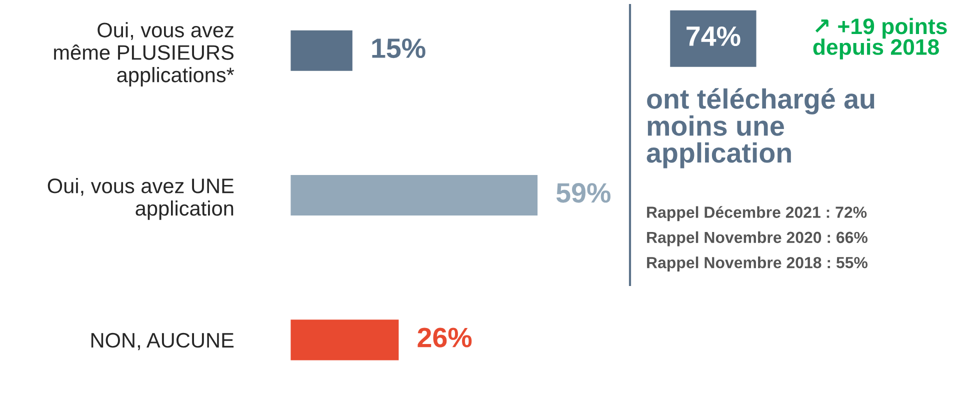 Image resolution: width=955 pixels, height=405 pixels. I want to click on text: ↗ +19 points depuis 2018, so click(880, 39).